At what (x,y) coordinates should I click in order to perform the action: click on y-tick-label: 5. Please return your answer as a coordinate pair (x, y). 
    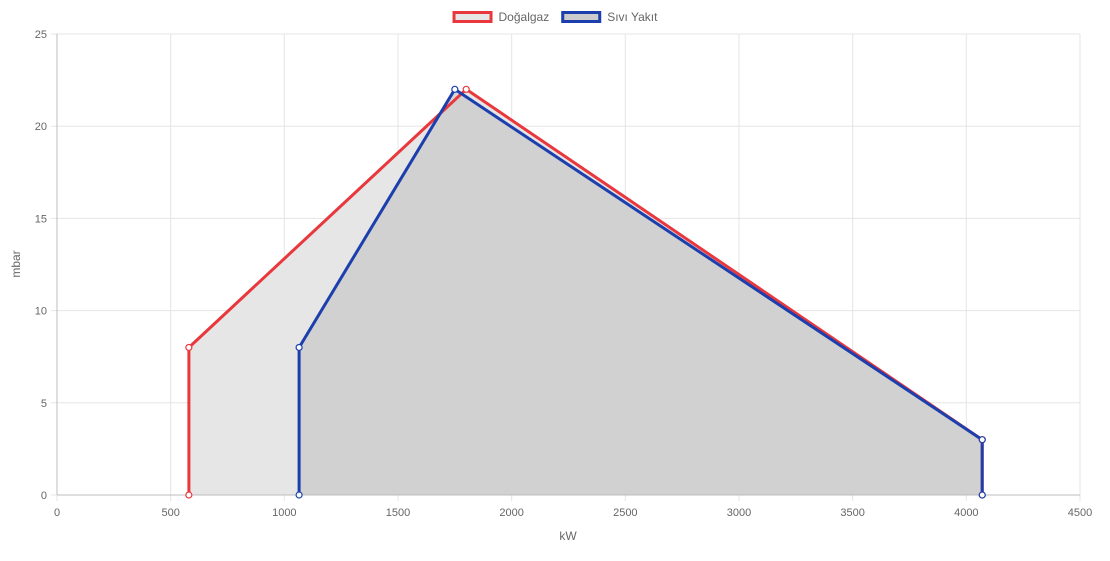
    Looking at the image, I should click on (44, 404).